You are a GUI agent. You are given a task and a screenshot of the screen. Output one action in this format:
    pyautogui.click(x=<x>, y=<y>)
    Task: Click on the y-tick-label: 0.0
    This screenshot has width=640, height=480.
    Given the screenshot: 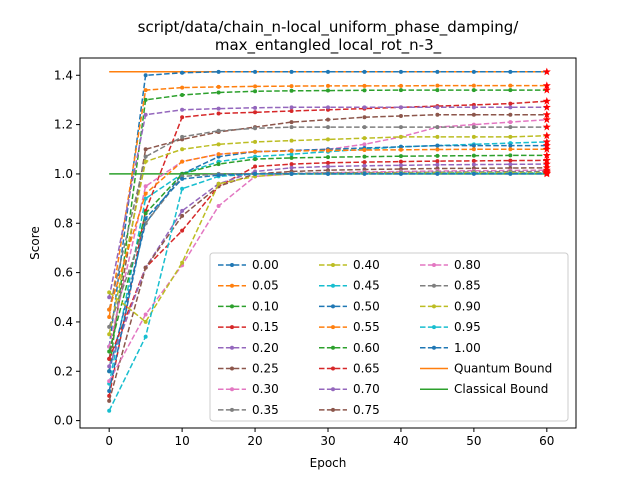 What is the action you would take?
    pyautogui.click(x=63, y=421)
    